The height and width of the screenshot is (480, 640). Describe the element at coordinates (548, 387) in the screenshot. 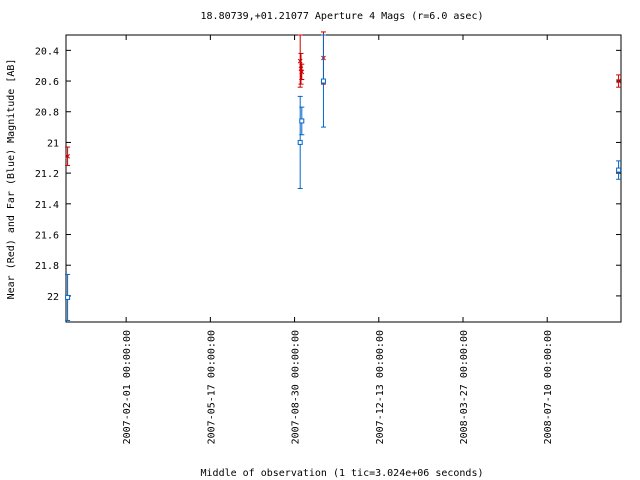

I see `x-tick-label: 2008-07-10 00:00:00` at that location.